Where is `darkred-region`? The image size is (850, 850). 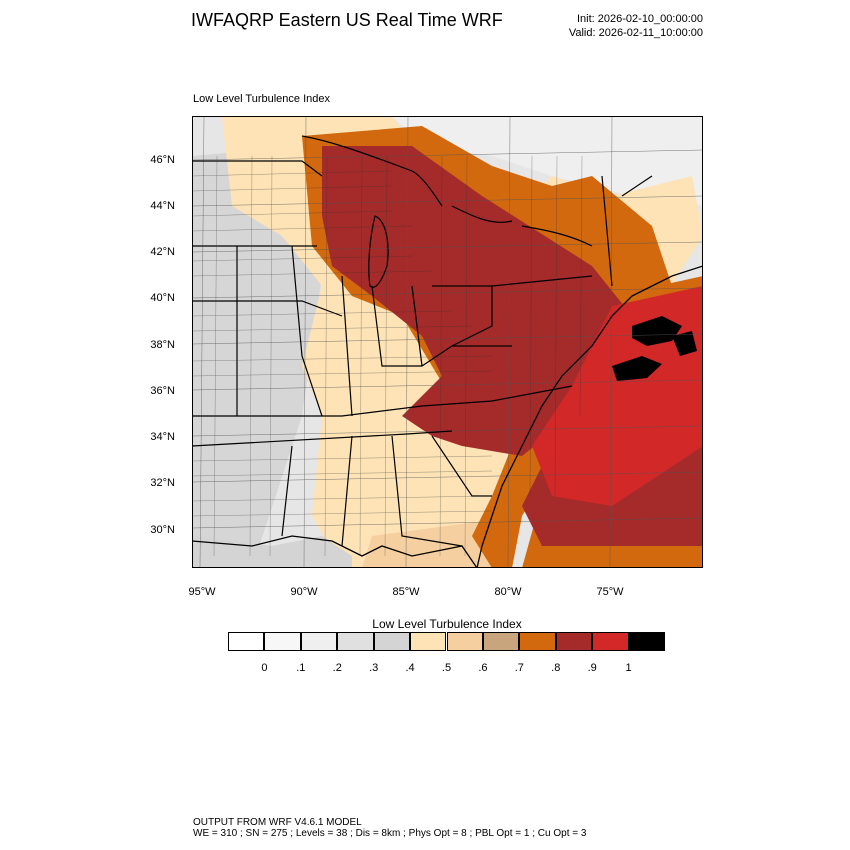 darkred-region is located at coordinates (477, 301).